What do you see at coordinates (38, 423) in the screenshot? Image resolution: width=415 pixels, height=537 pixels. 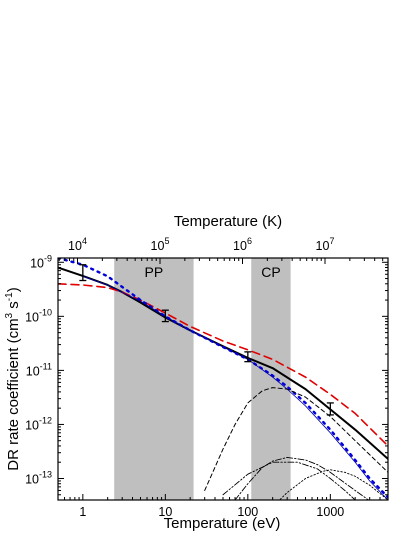 I see `y-tick-label: 10-12` at bounding box center [38, 423].